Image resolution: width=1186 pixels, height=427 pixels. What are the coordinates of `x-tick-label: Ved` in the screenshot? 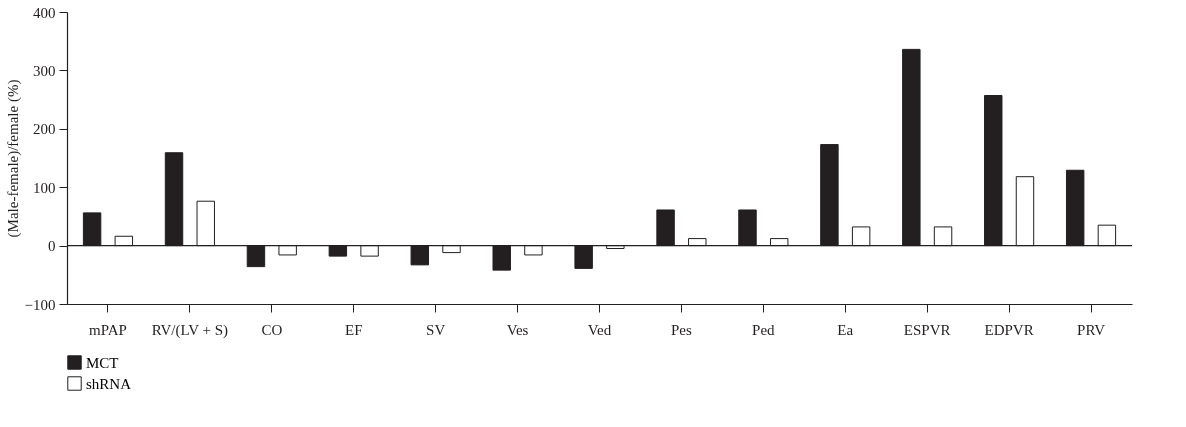 It's located at (599, 329).